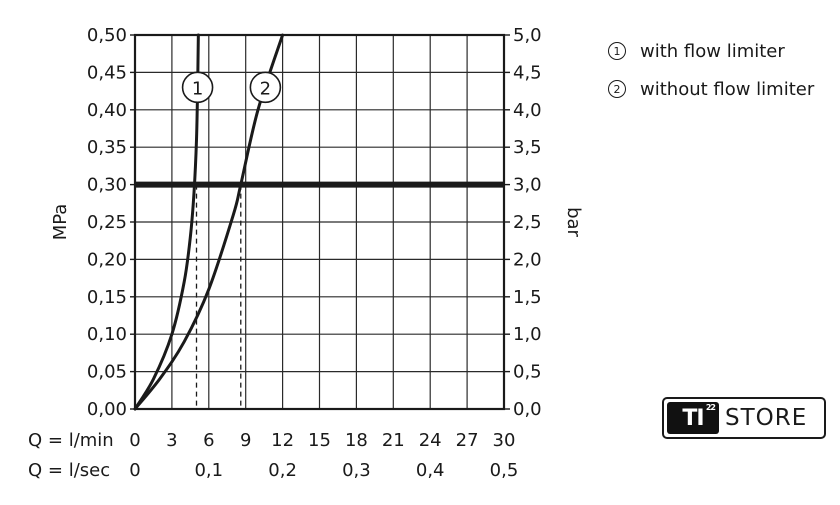  Describe the element at coordinates (467, 440) in the screenshot. I see `x-tick-label-row-1: 27` at that location.